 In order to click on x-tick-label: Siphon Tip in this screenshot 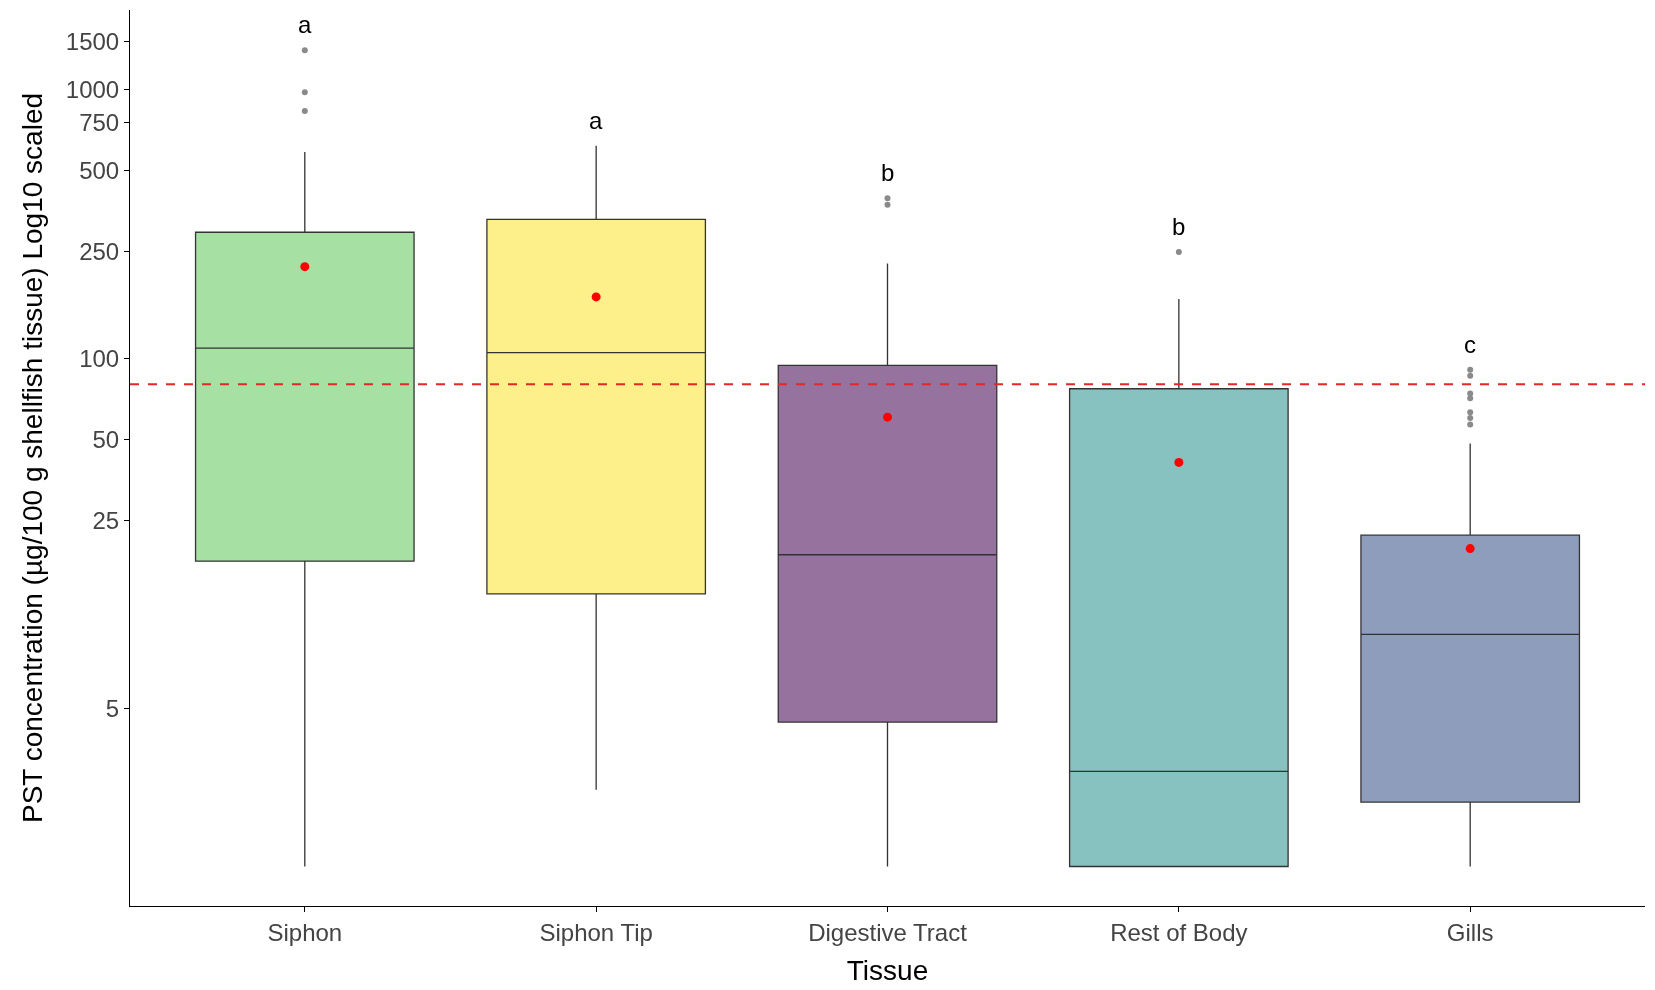, I will do `click(596, 932)`.